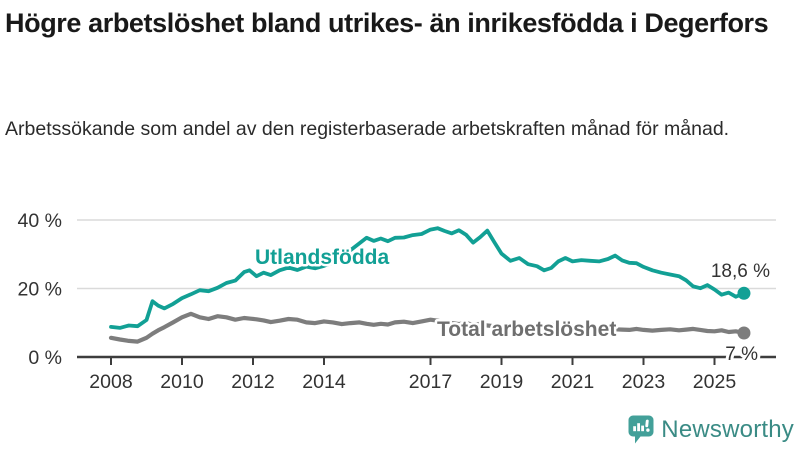 The width and height of the screenshot is (800, 450). Describe the element at coordinates (643, 382) in the screenshot. I see `x-axis-label: 2023` at that location.